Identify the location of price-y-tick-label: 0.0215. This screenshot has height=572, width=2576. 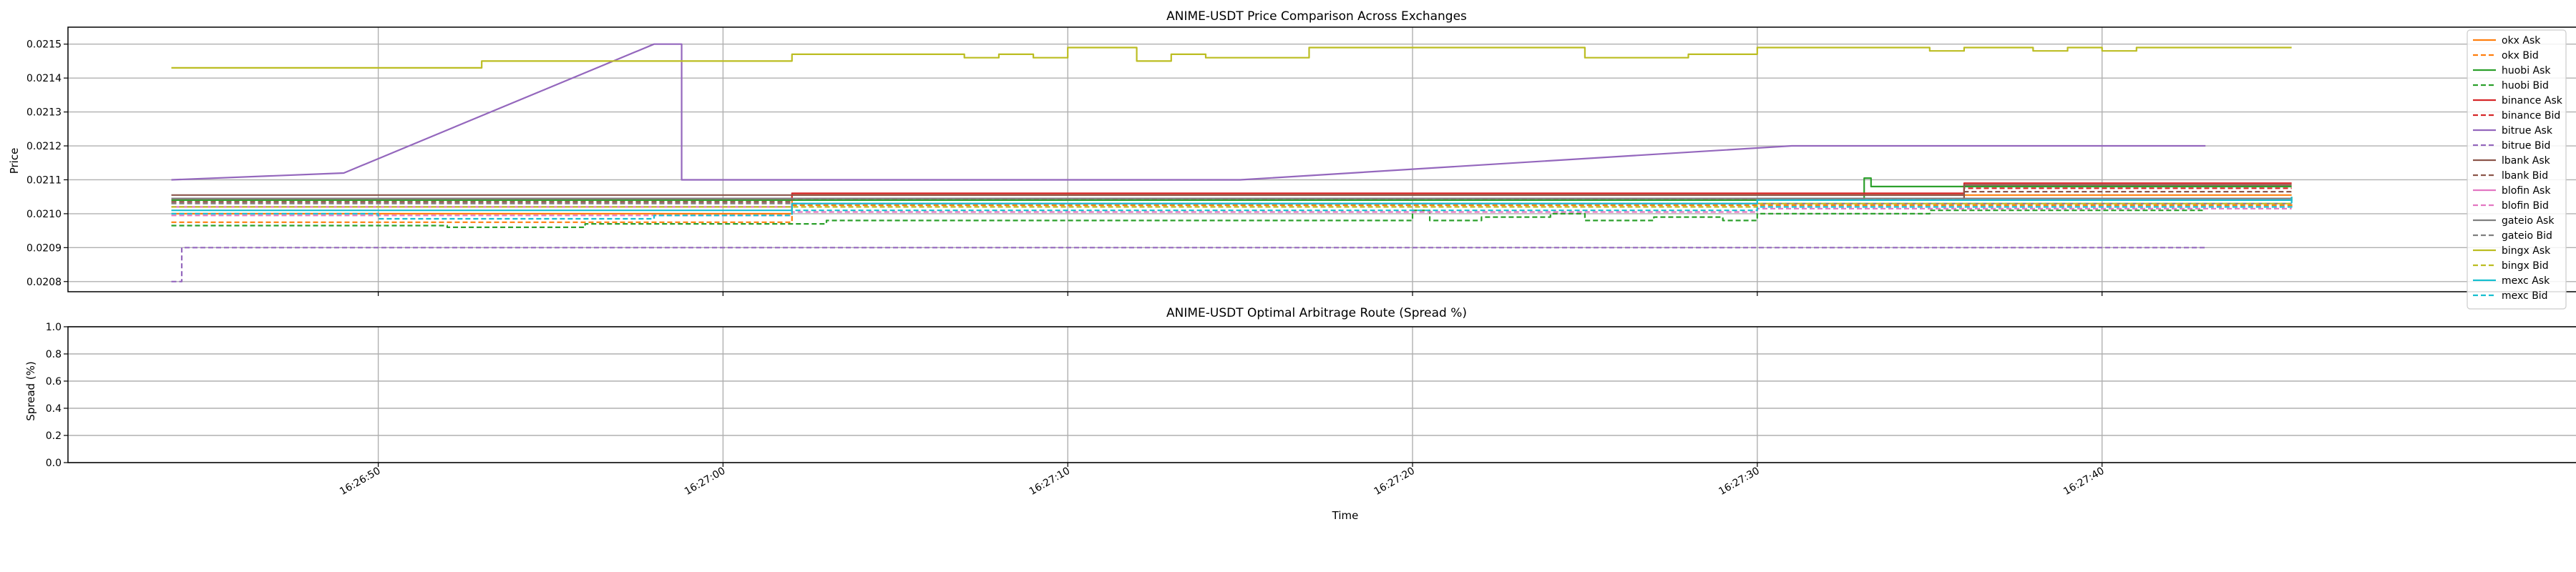
(44, 45).